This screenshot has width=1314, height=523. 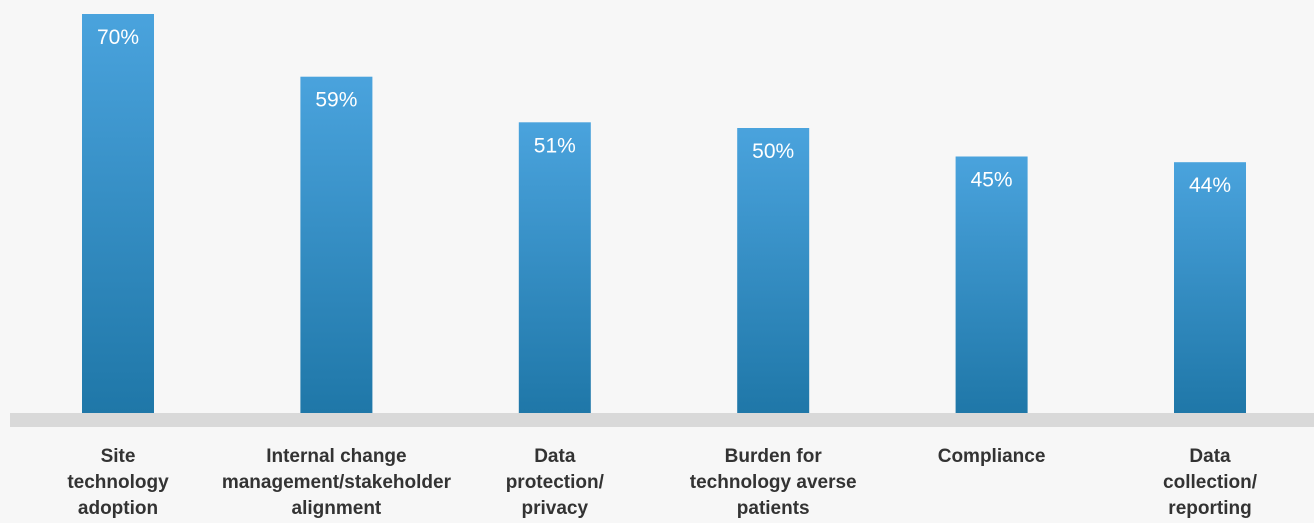 What do you see at coordinates (336, 456) in the screenshot?
I see `category-label-line: Internal change` at bounding box center [336, 456].